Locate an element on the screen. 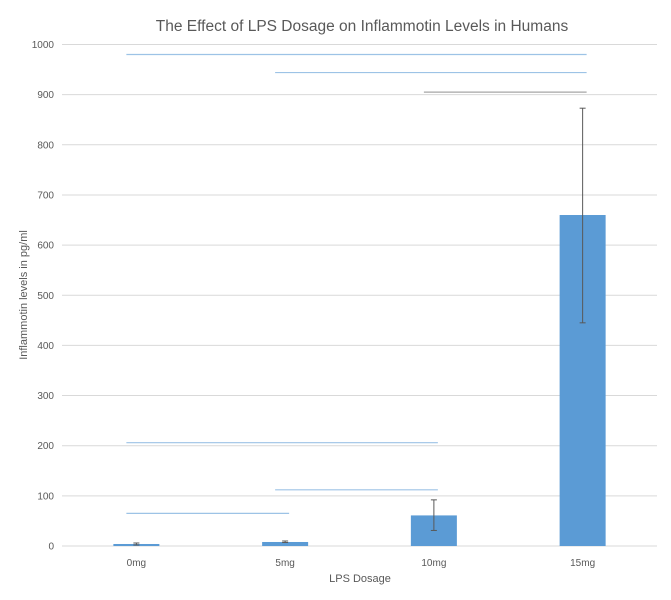 The width and height of the screenshot is (671, 600). x-axis-label: LPS Dosage is located at coordinates (360, 579).